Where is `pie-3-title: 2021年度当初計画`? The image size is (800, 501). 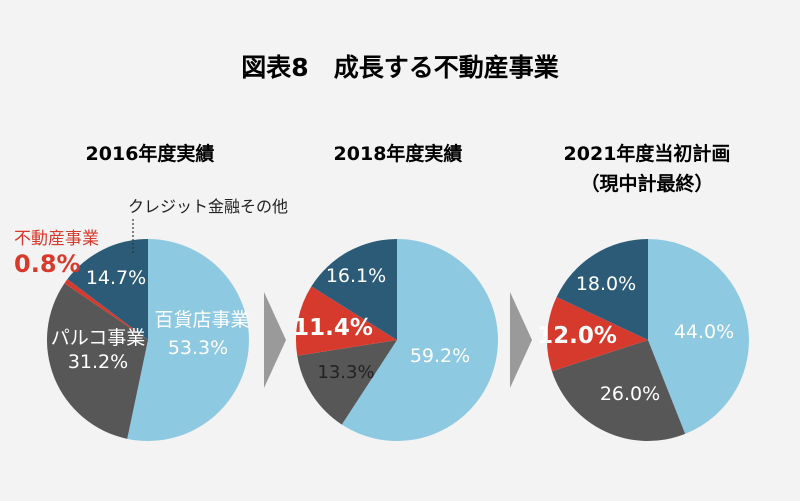 pie-3-title: 2021年度当初計画 is located at coordinates (647, 153).